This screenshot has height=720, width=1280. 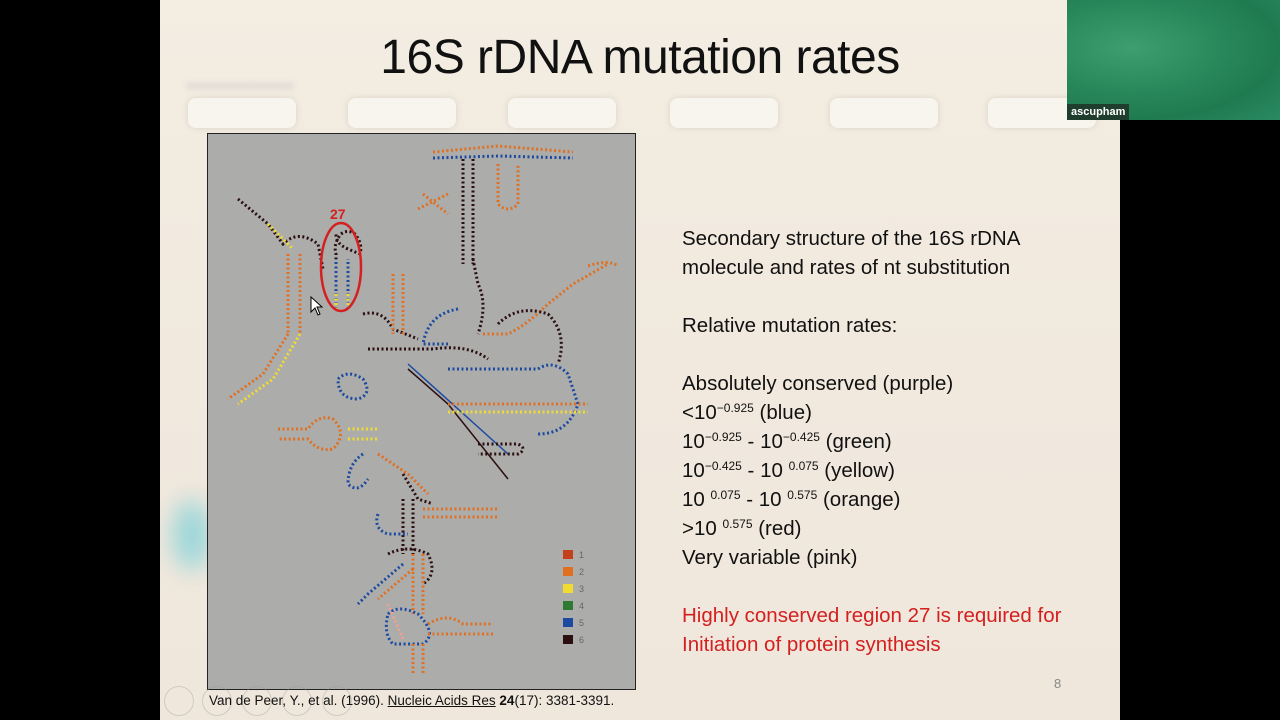 I want to click on previous-slide-button, so click(x=179, y=701).